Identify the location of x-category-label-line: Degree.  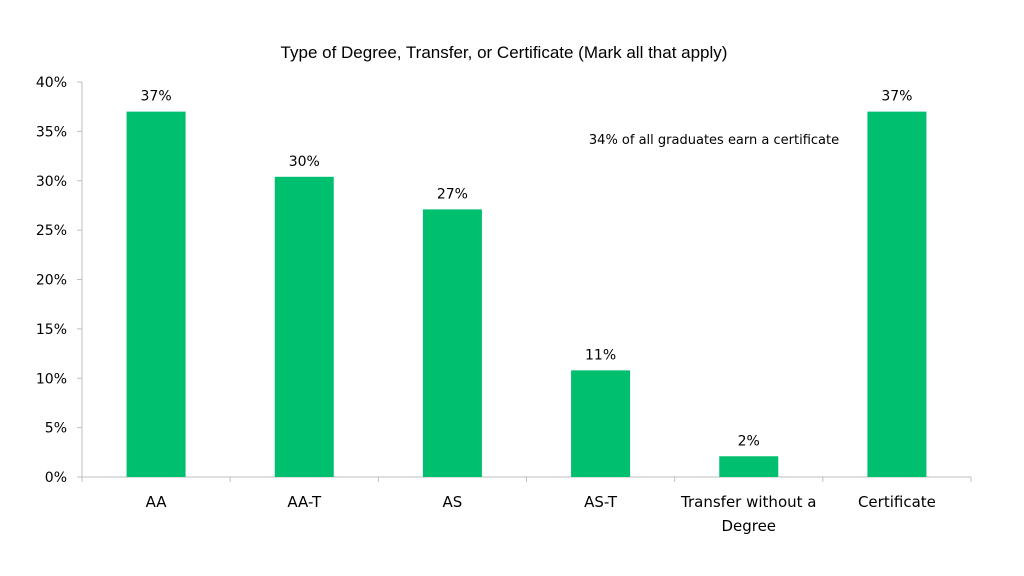
(748, 526).